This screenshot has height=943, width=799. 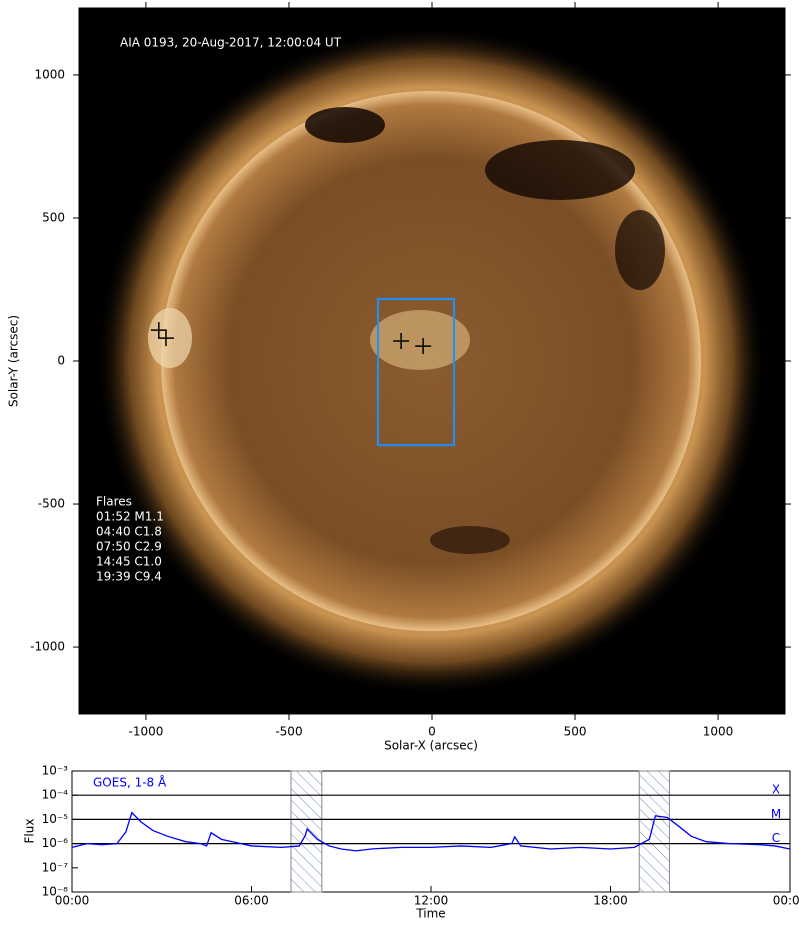 What do you see at coordinates (718, 732) in the screenshot?
I see `x-tick-label: 1000` at bounding box center [718, 732].